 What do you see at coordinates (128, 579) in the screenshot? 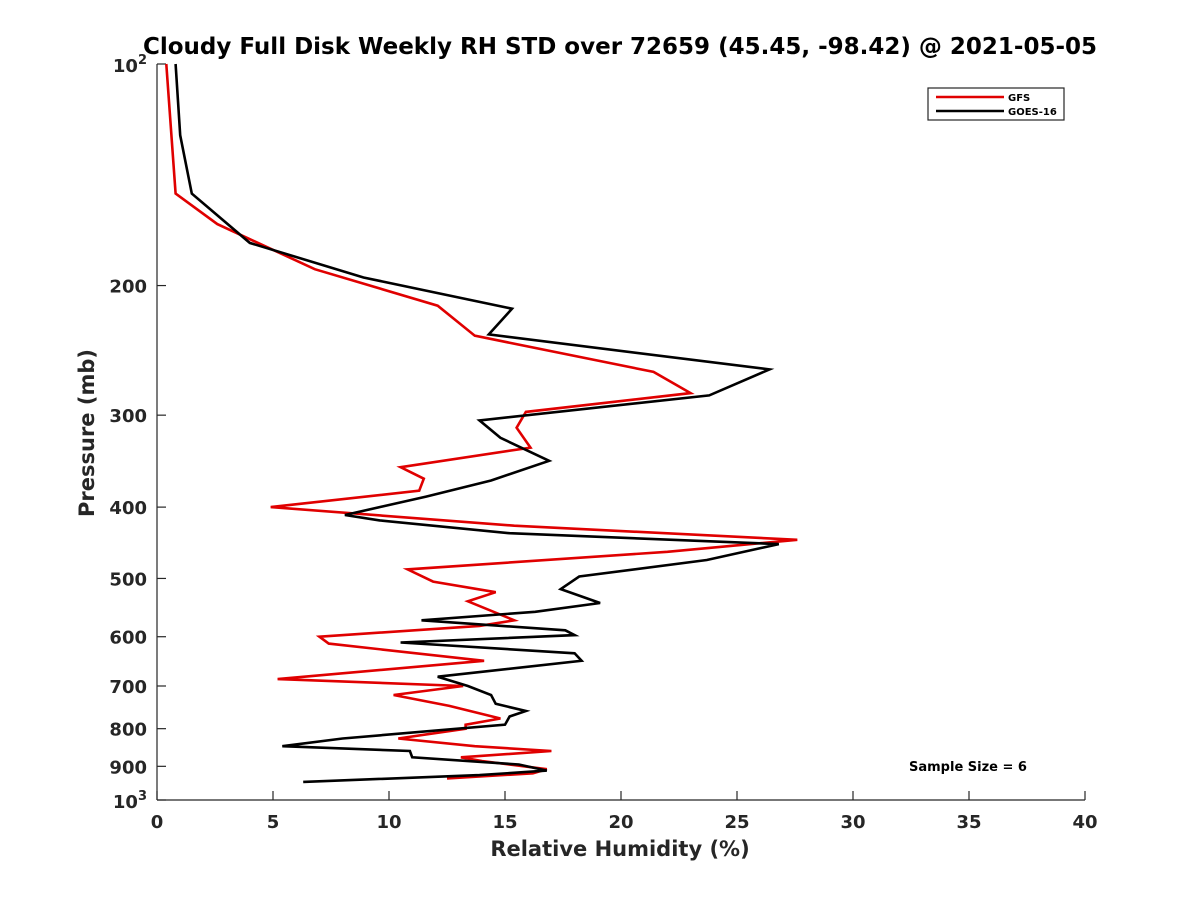
I see `y-tick-label: 500` at bounding box center [128, 579].